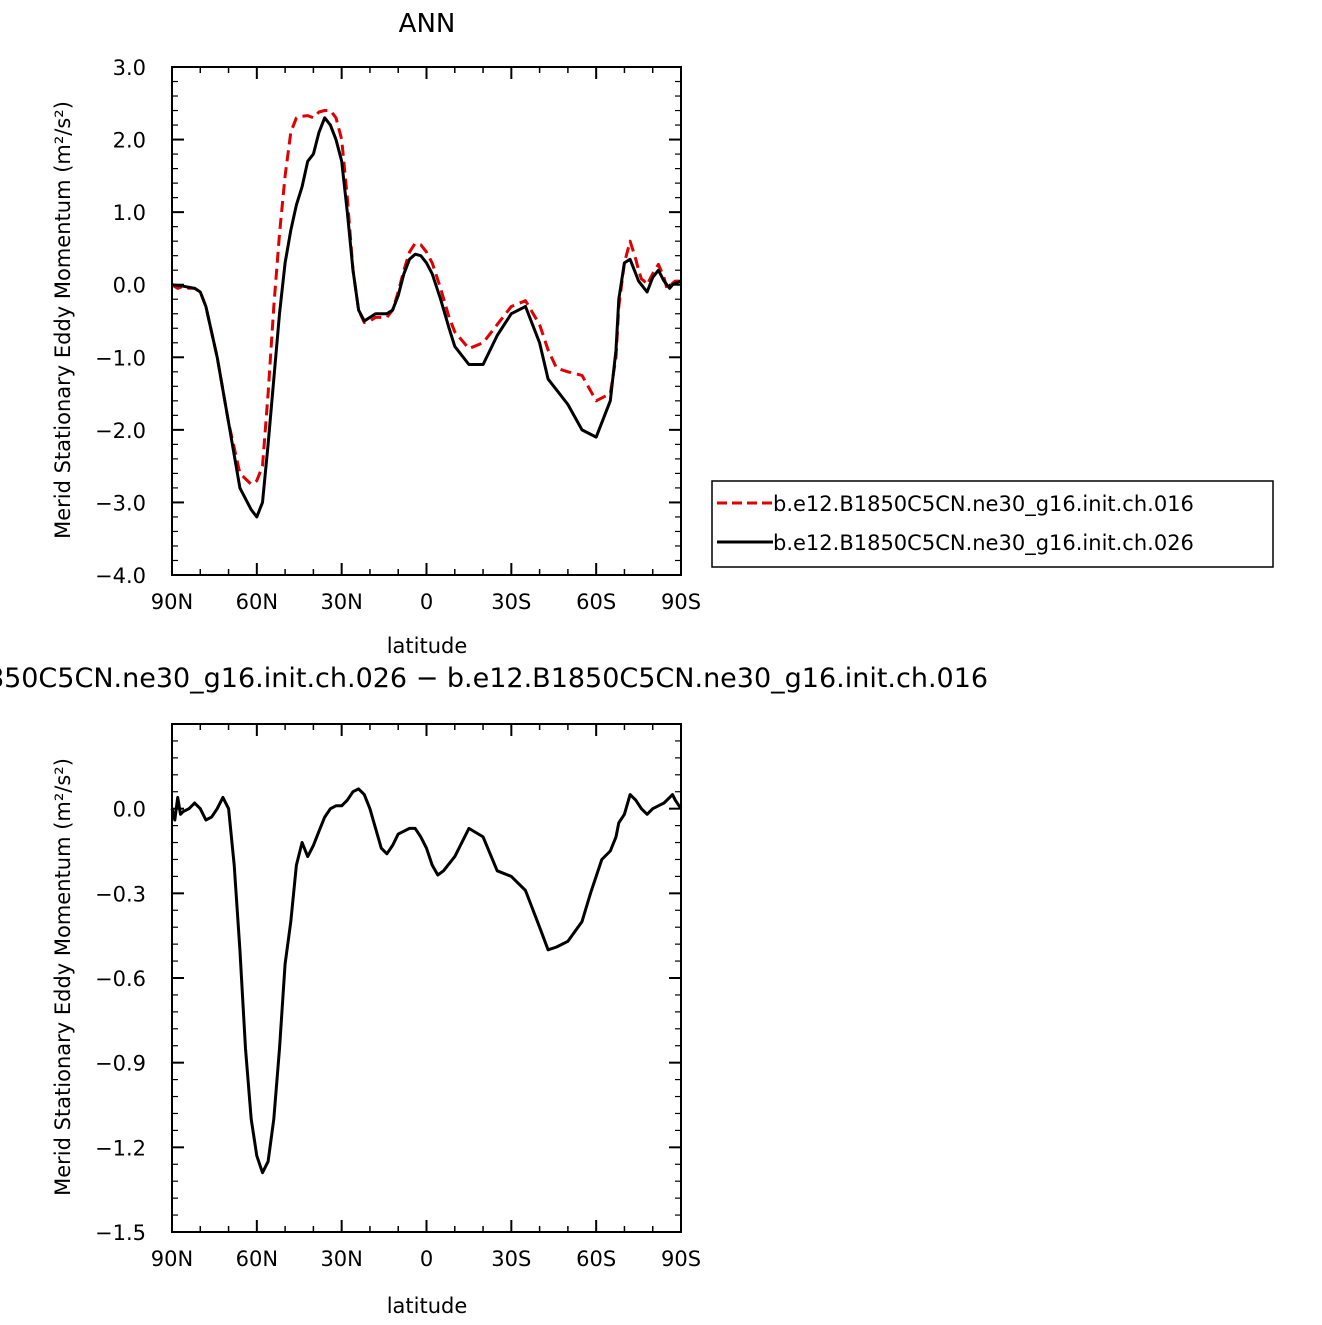  I want to click on legend-label-026: b.e12.B1850C5CN.ne30_g16.init.ch.026, so click(983, 543).